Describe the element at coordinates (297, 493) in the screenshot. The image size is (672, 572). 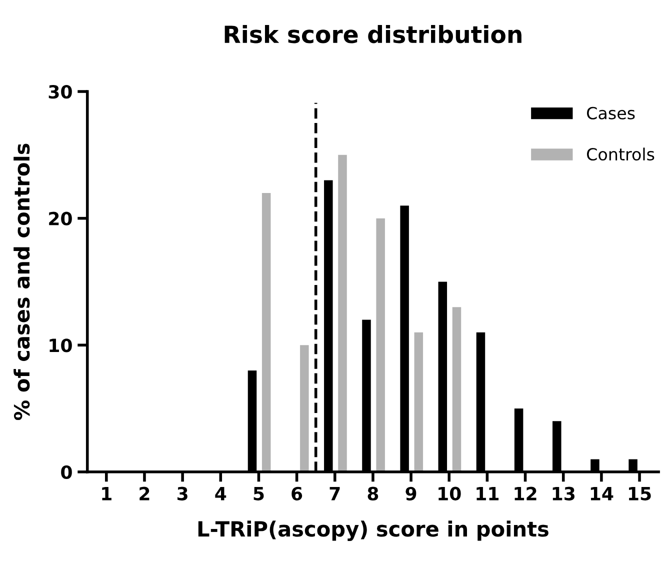
I see `x-tick-label: 6` at that location.